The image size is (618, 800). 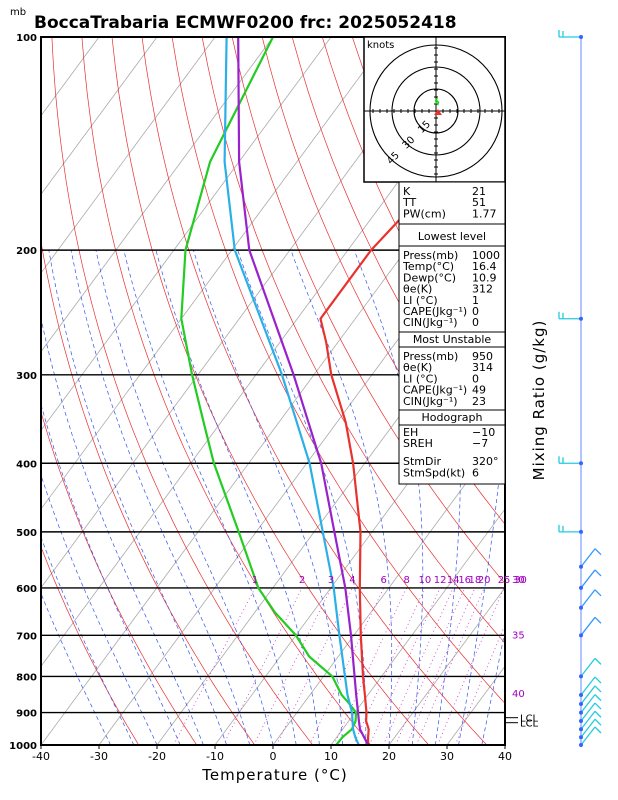 What do you see at coordinates (389, 756) in the screenshot?
I see `x-tick-label: 20` at bounding box center [389, 756].